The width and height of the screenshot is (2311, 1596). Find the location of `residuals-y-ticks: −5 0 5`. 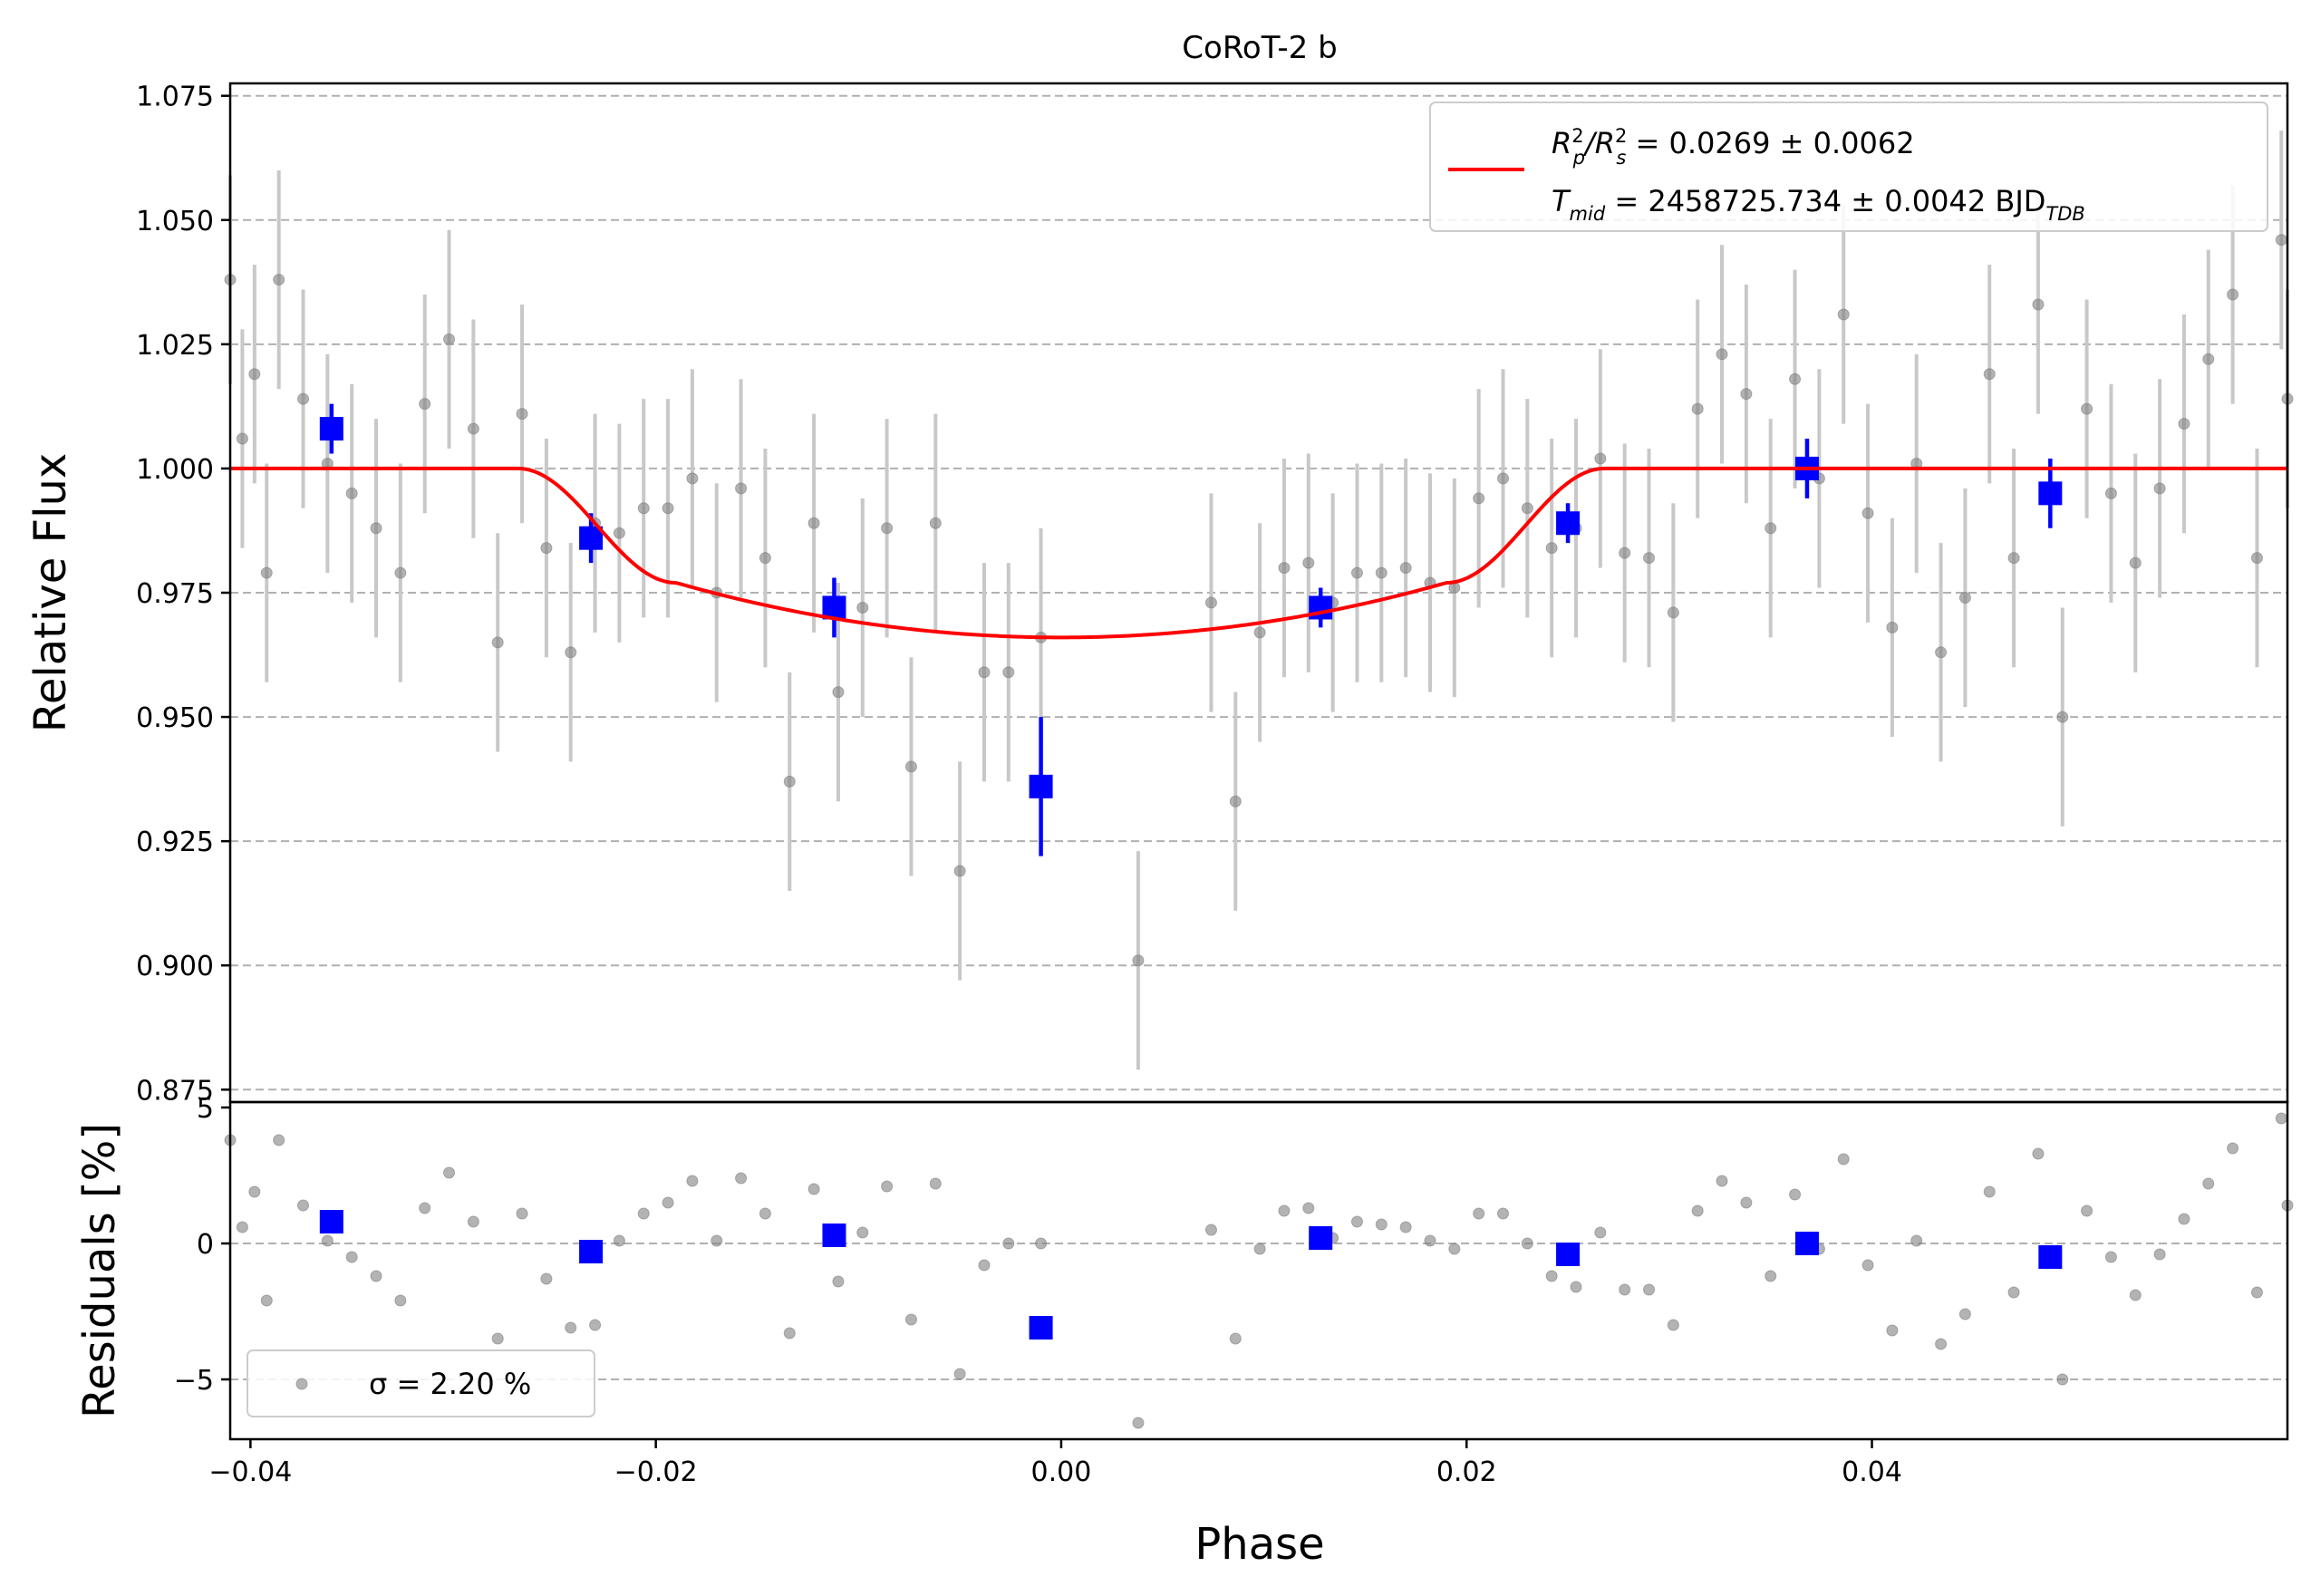

residuals-y-ticks: −5 0 5 is located at coordinates (202, 1245).